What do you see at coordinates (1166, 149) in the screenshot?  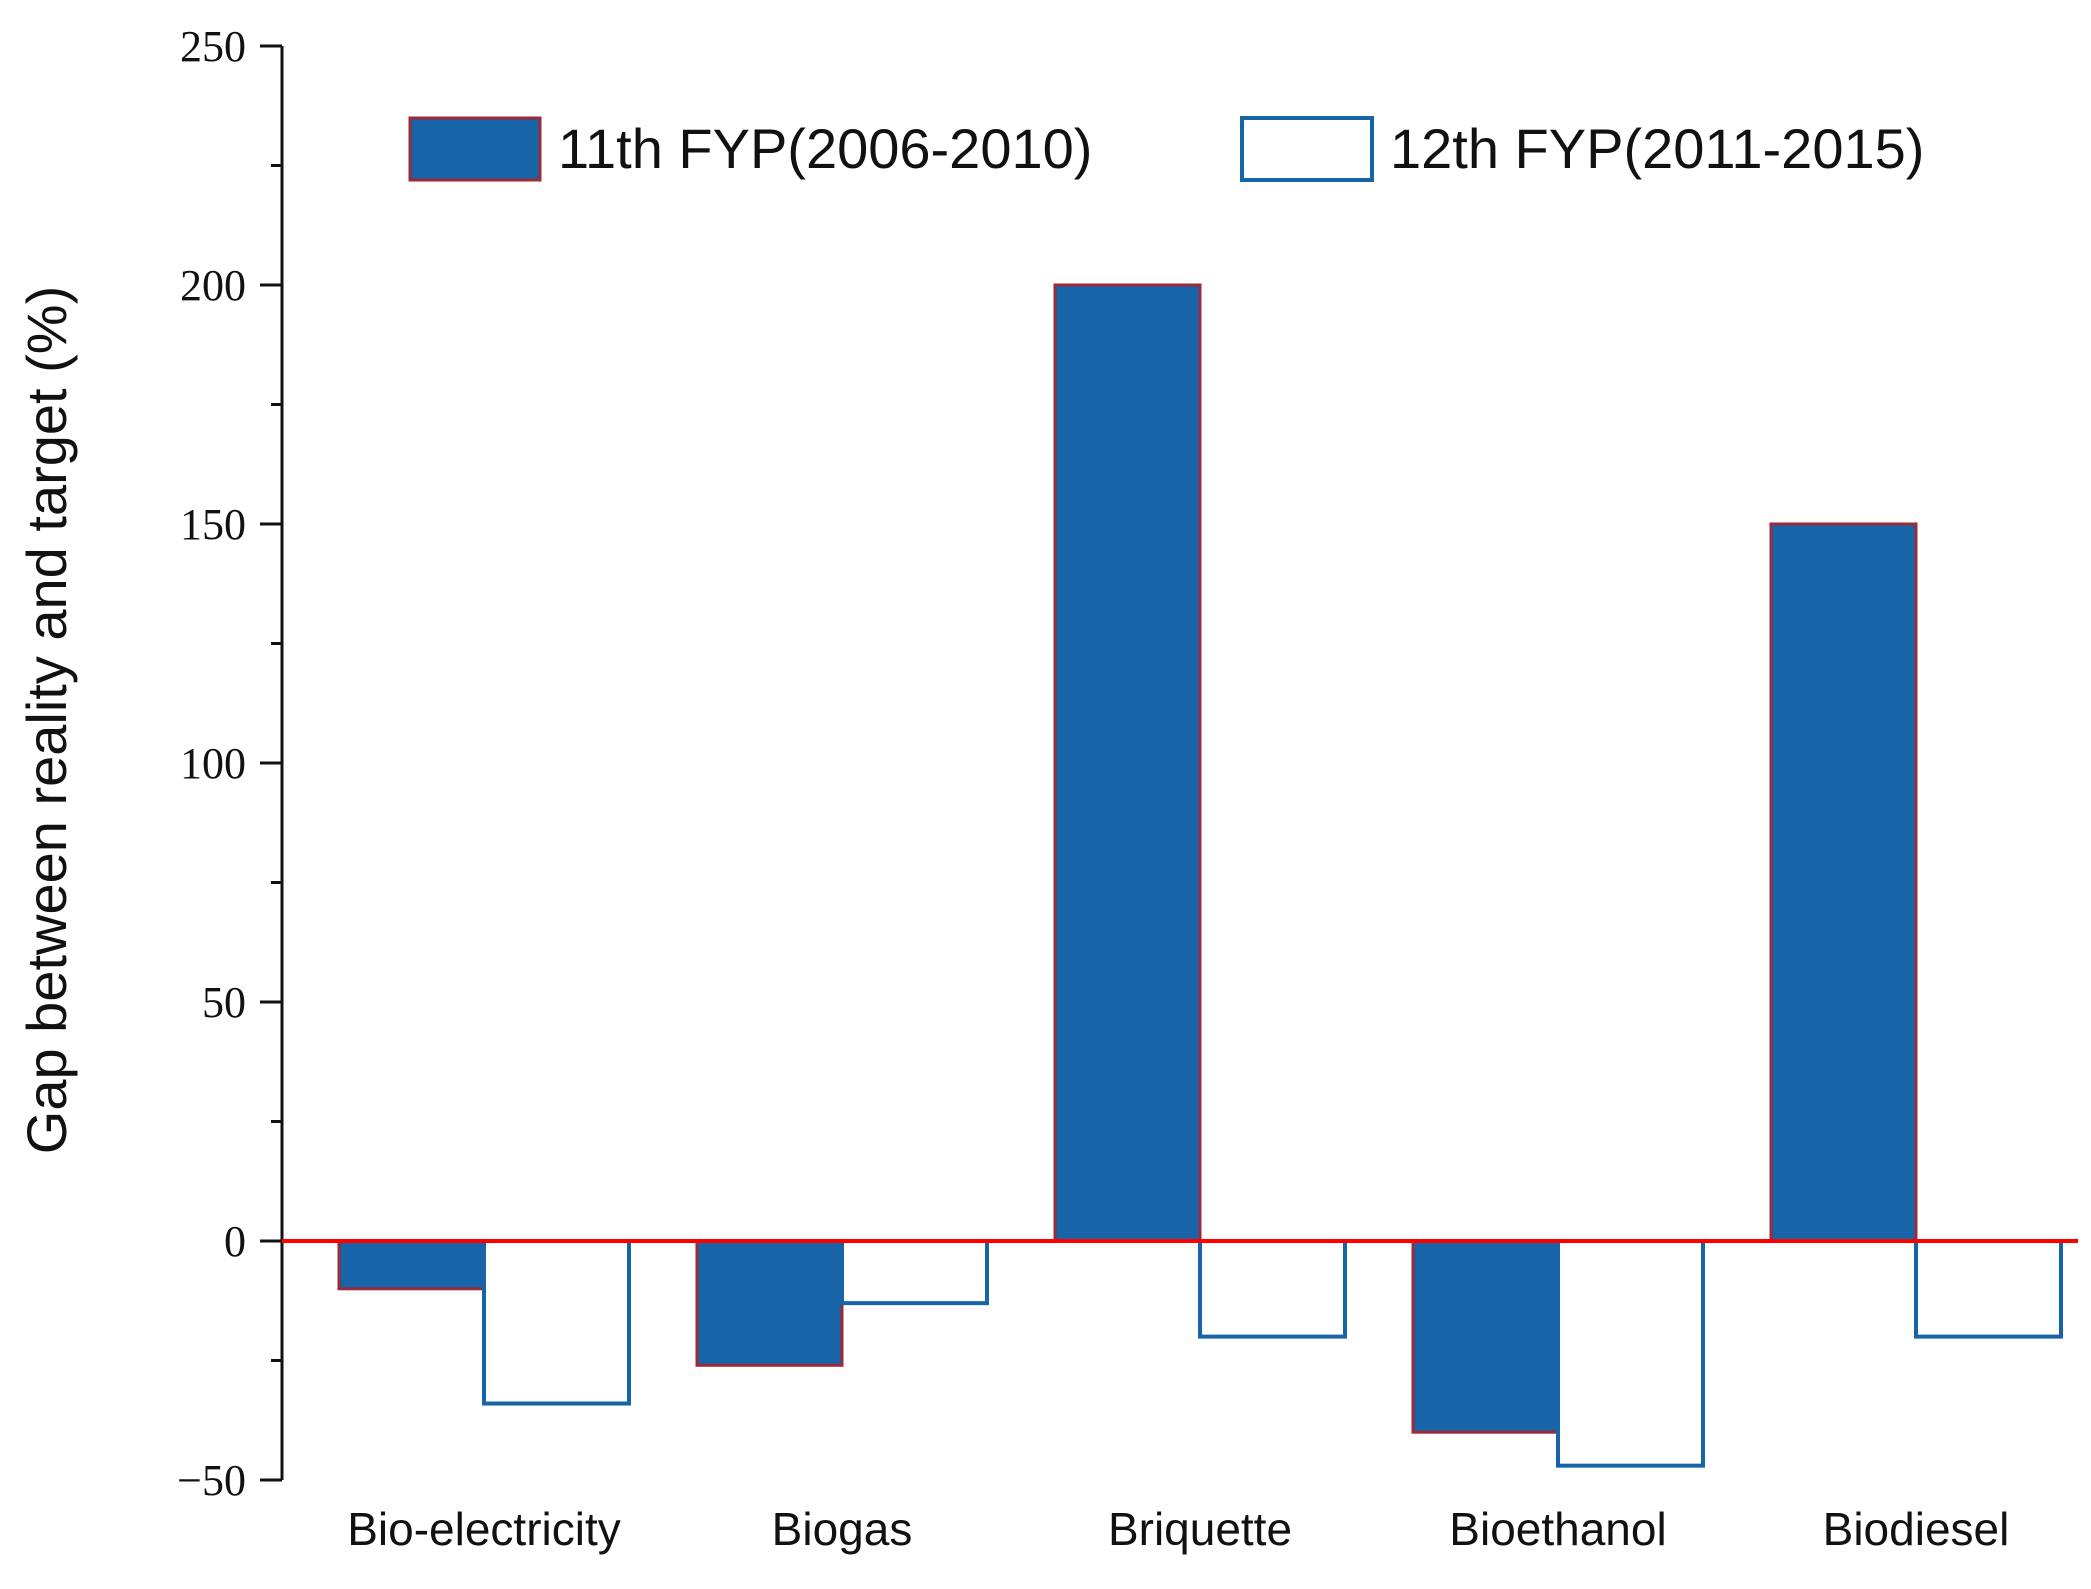 I see `legend: 11th FYP(2006-2010) 12th FYP(2011-2015)` at bounding box center [1166, 149].